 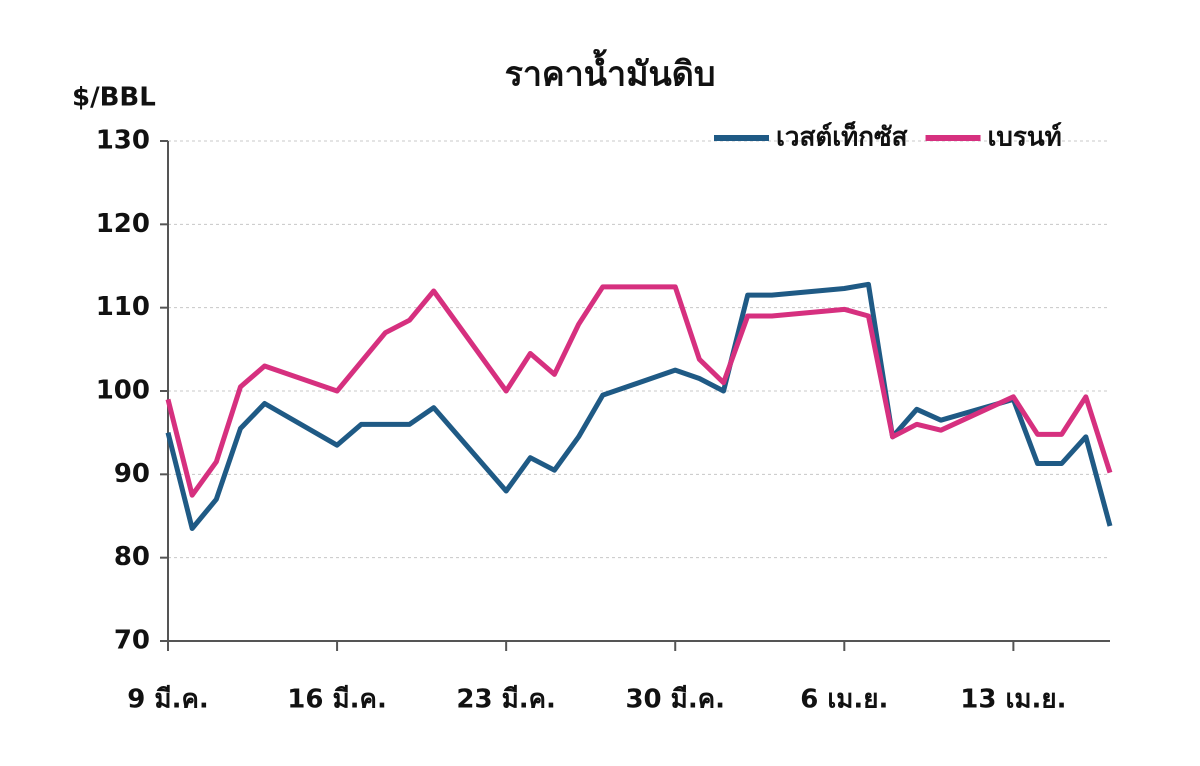 I want to click on y-tick-label: 120, so click(x=123, y=224).